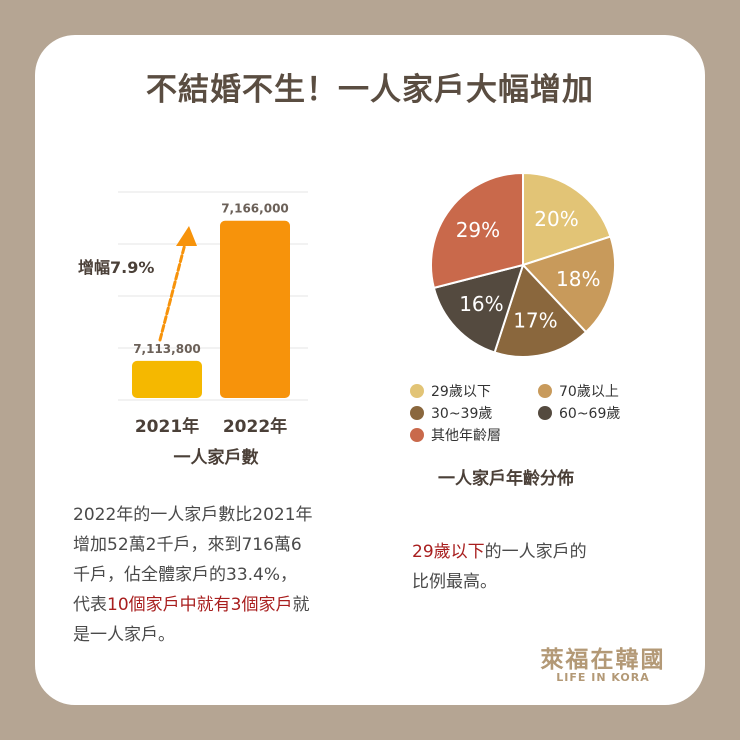  I want to click on legend-label: 70歲以上, so click(589, 392).